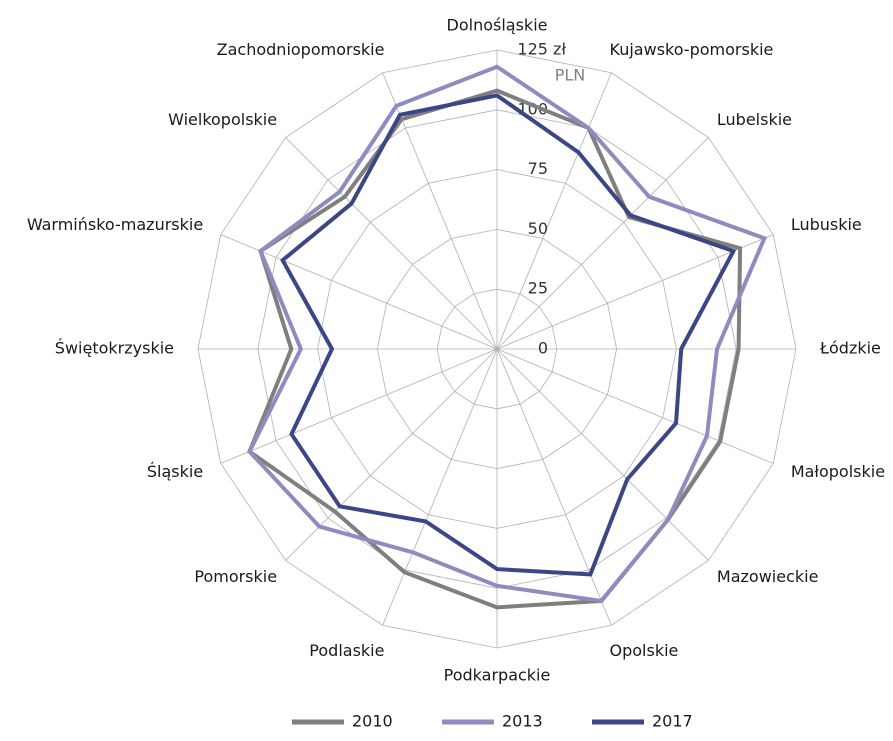 The width and height of the screenshot is (893, 741). What do you see at coordinates (522, 721) in the screenshot?
I see `legend-label: 2013` at bounding box center [522, 721].